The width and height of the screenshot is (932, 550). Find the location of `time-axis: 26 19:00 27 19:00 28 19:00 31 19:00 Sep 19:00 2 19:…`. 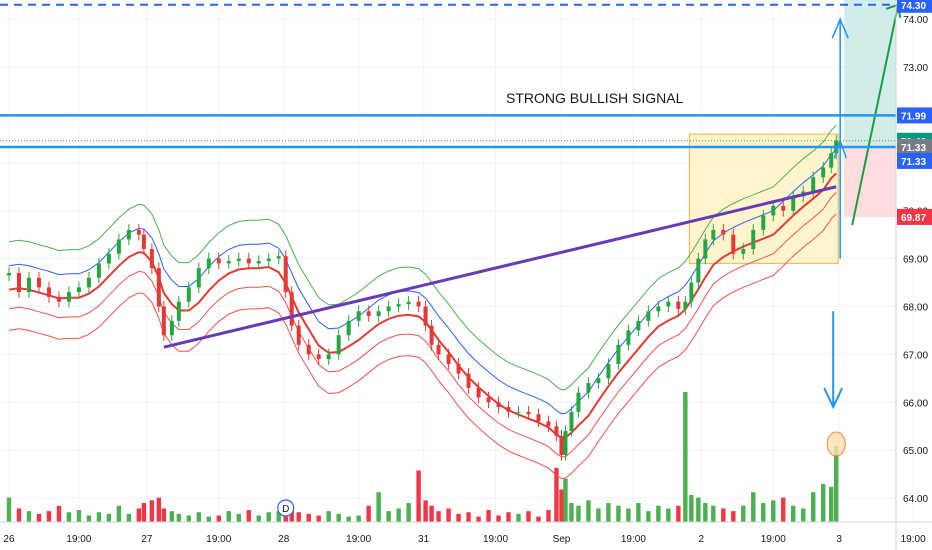

time-axis: 26 19:00 27 19:00 28 19:00 31 19:00 Sep 19:00 2 19:… is located at coordinates (466, 533).